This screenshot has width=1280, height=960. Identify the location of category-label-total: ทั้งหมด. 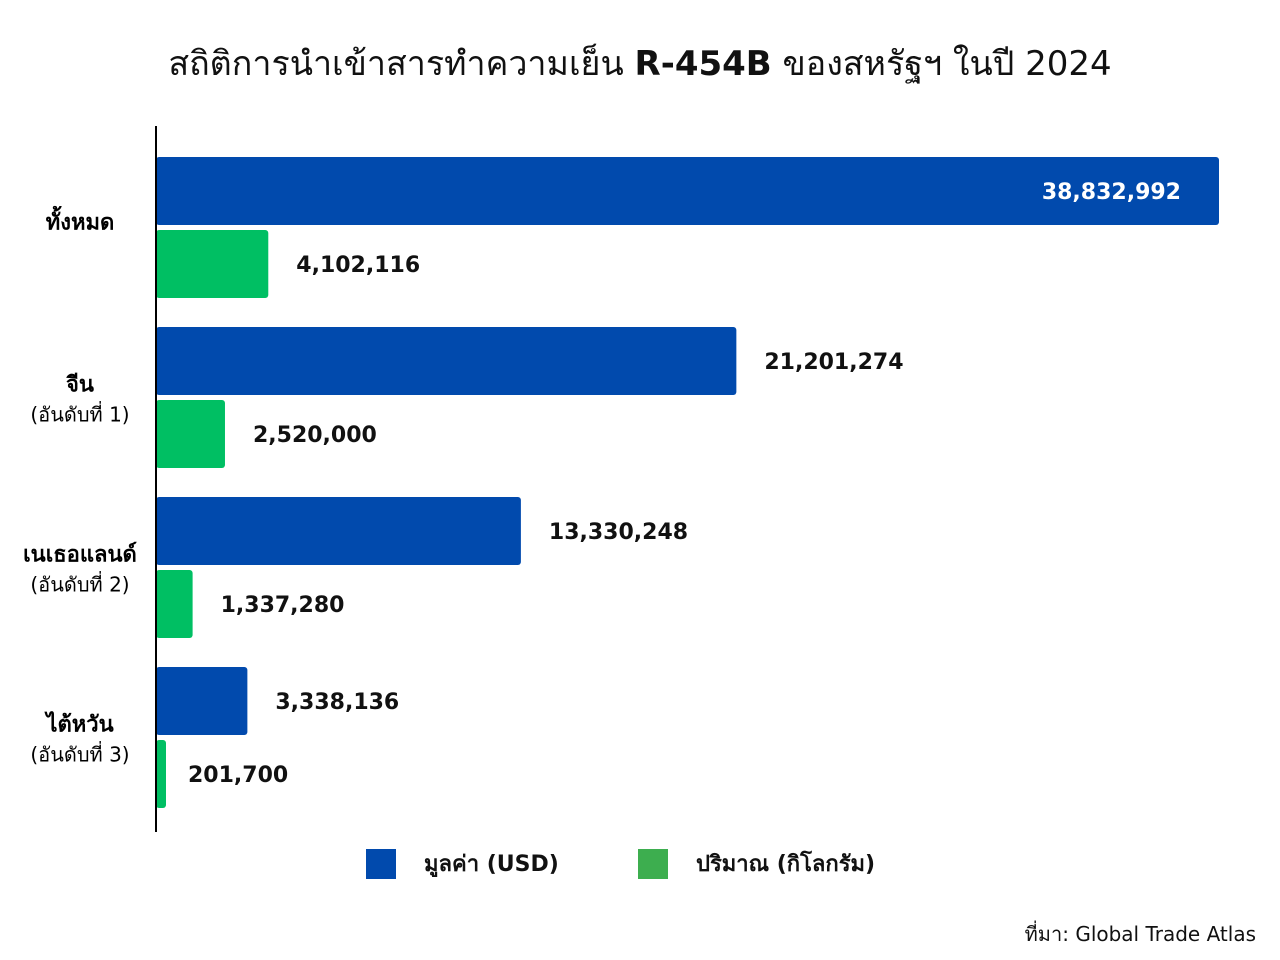
(80, 221).